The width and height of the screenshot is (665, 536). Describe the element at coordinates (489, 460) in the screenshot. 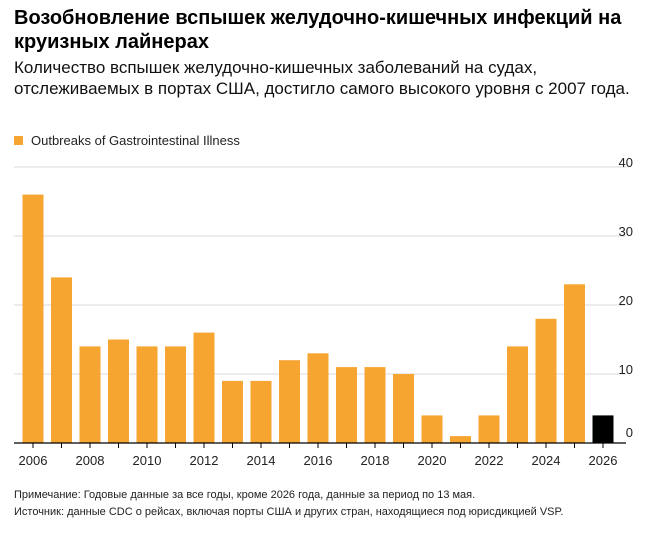

I see `x-tick-label: 2022` at that location.